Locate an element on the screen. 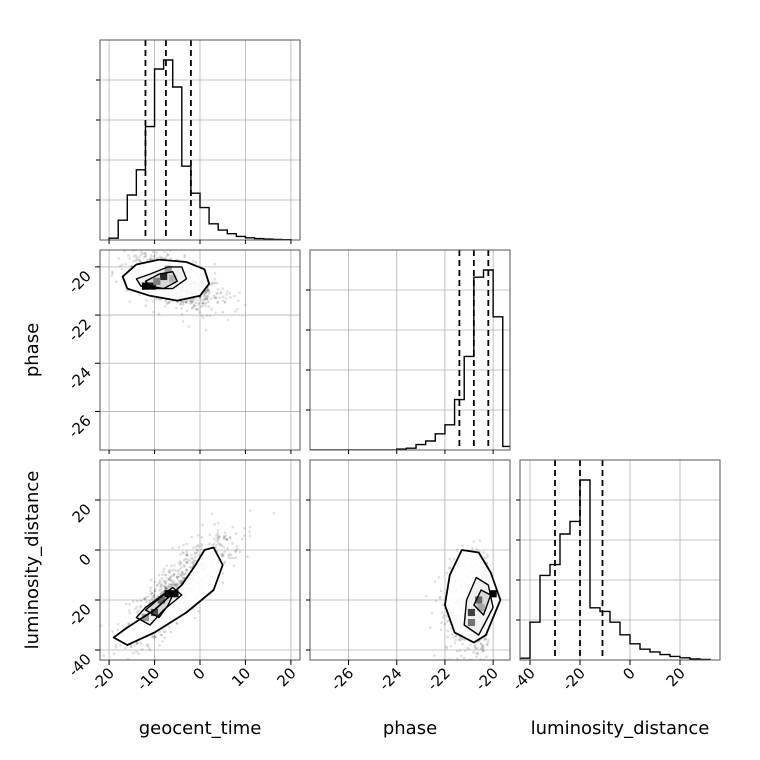 Image resolution: width=760 pixels, height=760 pixels. x-label-geocent-time: geocent_time is located at coordinates (200, 728).